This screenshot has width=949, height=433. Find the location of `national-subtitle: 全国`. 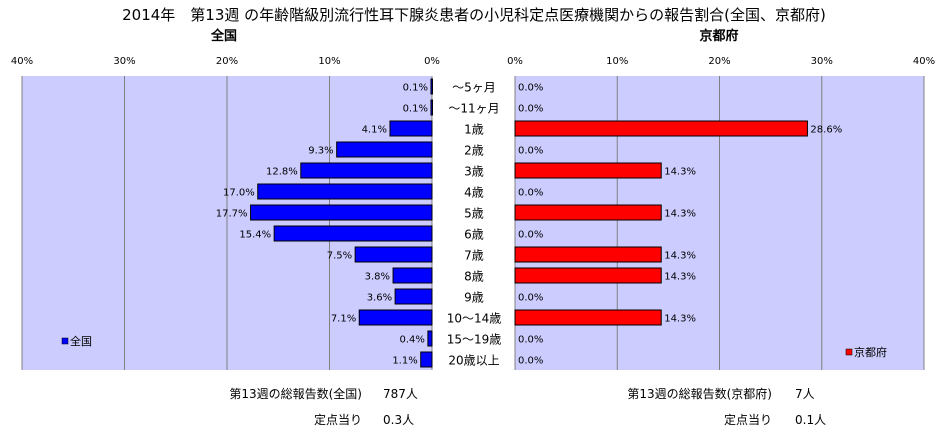

national-subtitle: 全国 is located at coordinates (223, 36).